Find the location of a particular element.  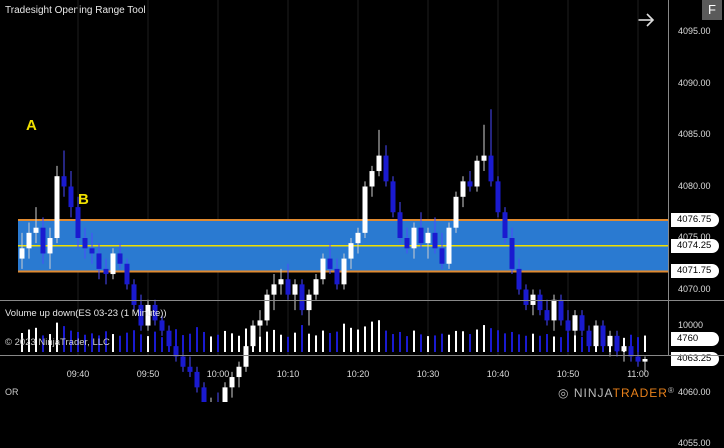

time-tick: 09:50 is located at coordinates (148, 374).